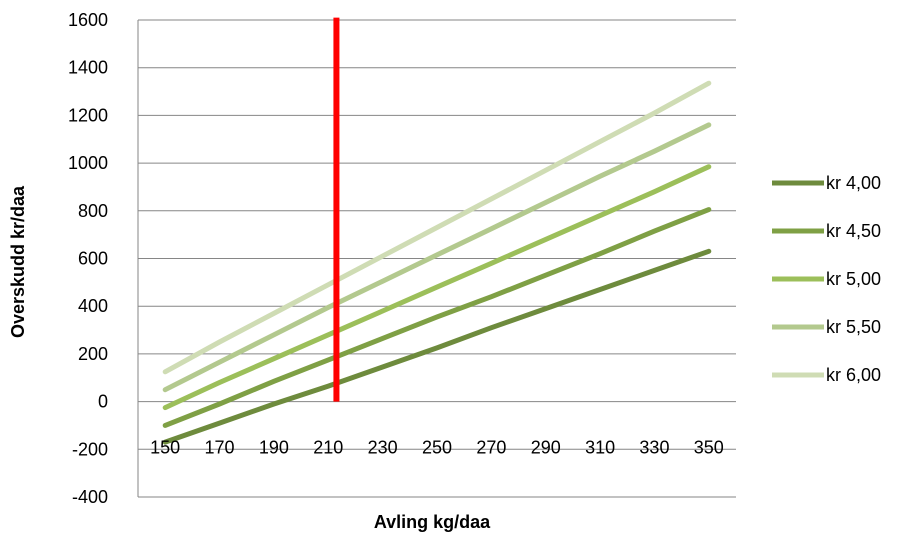 This screenshot has width=907, height=535. Describe the element at coordinates (88, 115) in the screenshot. I see `y-tick-label: 1200` at that location.